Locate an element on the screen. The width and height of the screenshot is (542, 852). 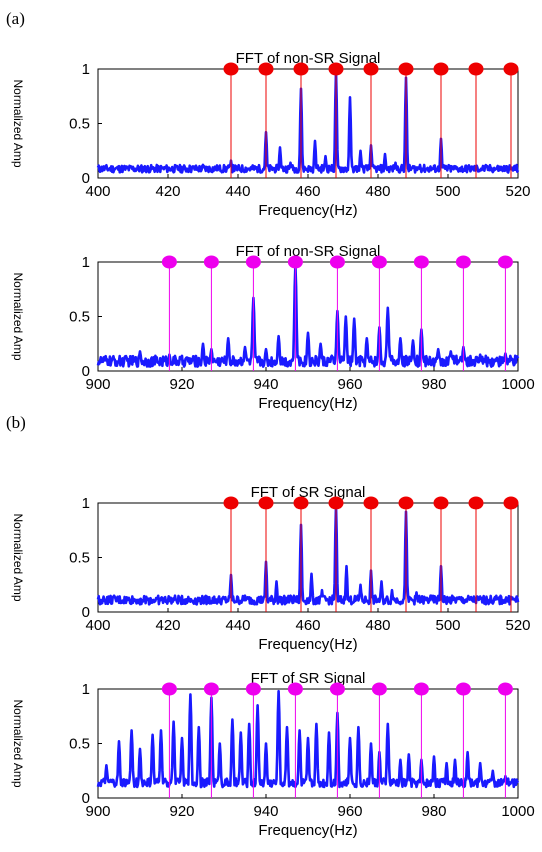
panel-label-a: (a) is located at coordinates (15, 18).